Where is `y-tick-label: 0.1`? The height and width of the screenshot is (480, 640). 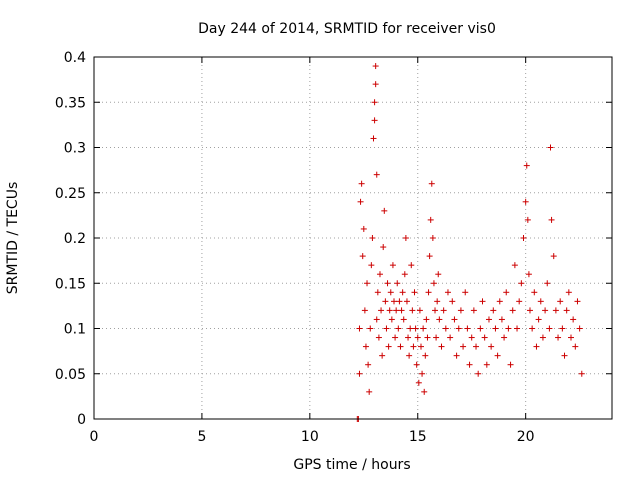 y-tick-label: 0.1 is located at coordinates (75, 330).